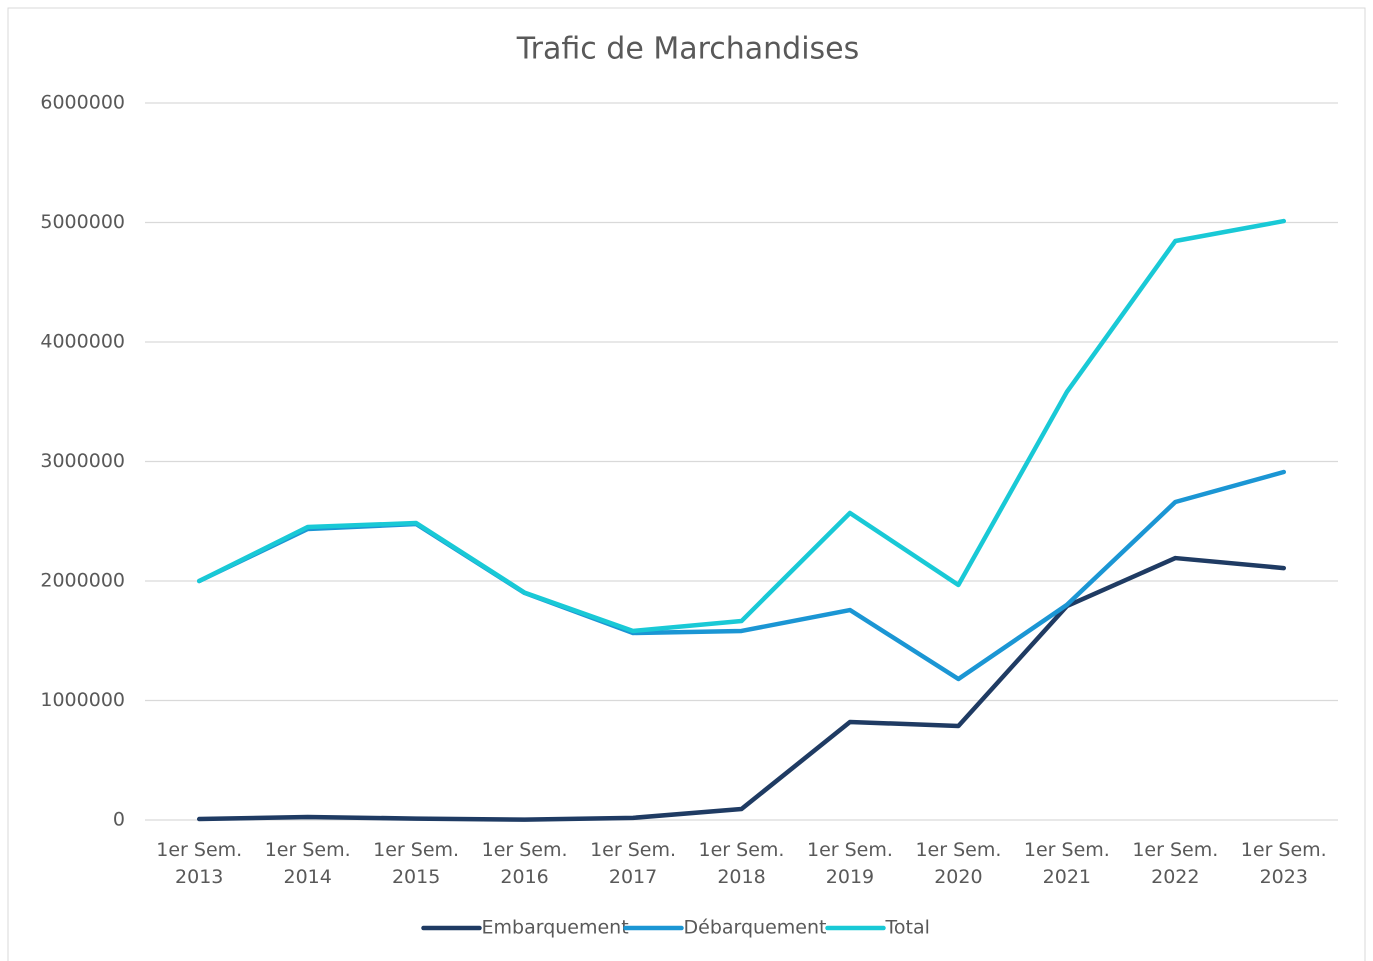 The height and width of the screenshot is (961, 1373). I want to click on y-tick-label: 2000000, so click(82, 581).